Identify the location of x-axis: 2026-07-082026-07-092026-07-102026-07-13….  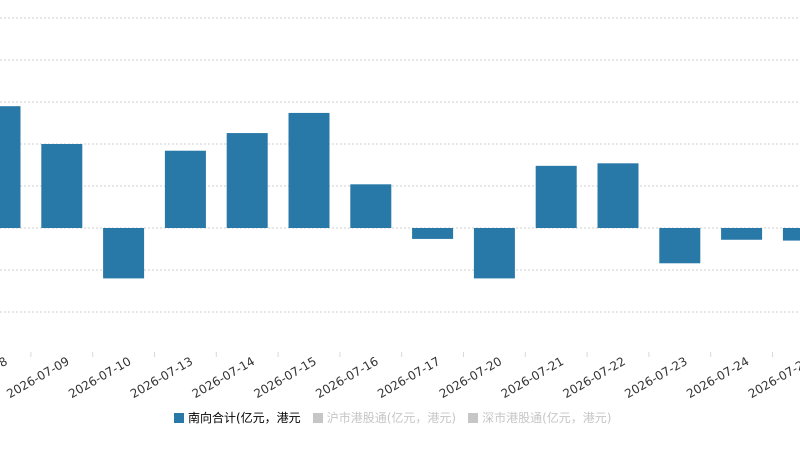
(400, 376).